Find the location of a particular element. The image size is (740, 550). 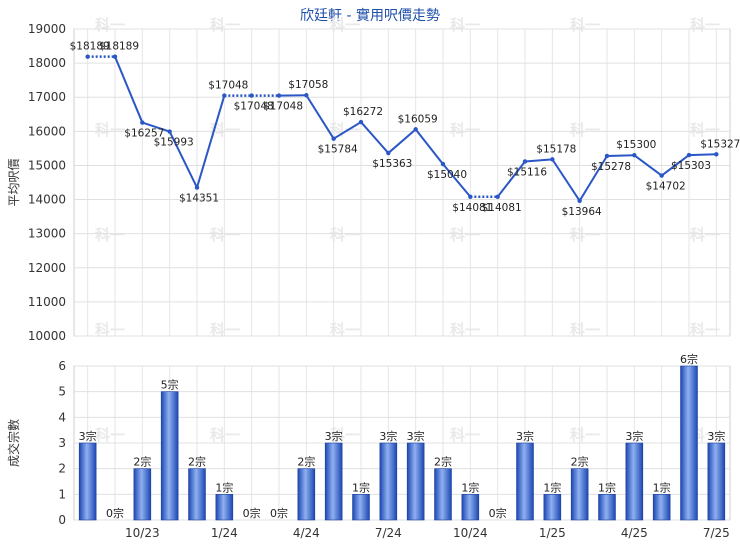

price-data-label: $16257 is located at coordinates (144, 134).